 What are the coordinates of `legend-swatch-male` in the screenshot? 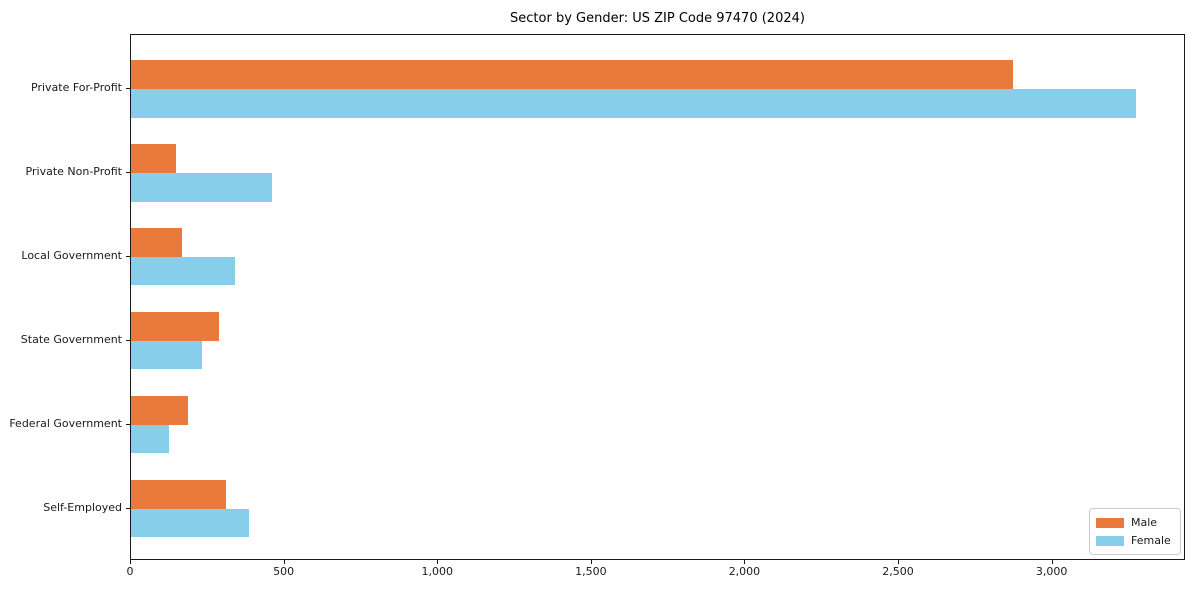 It's located at (1110, 523).